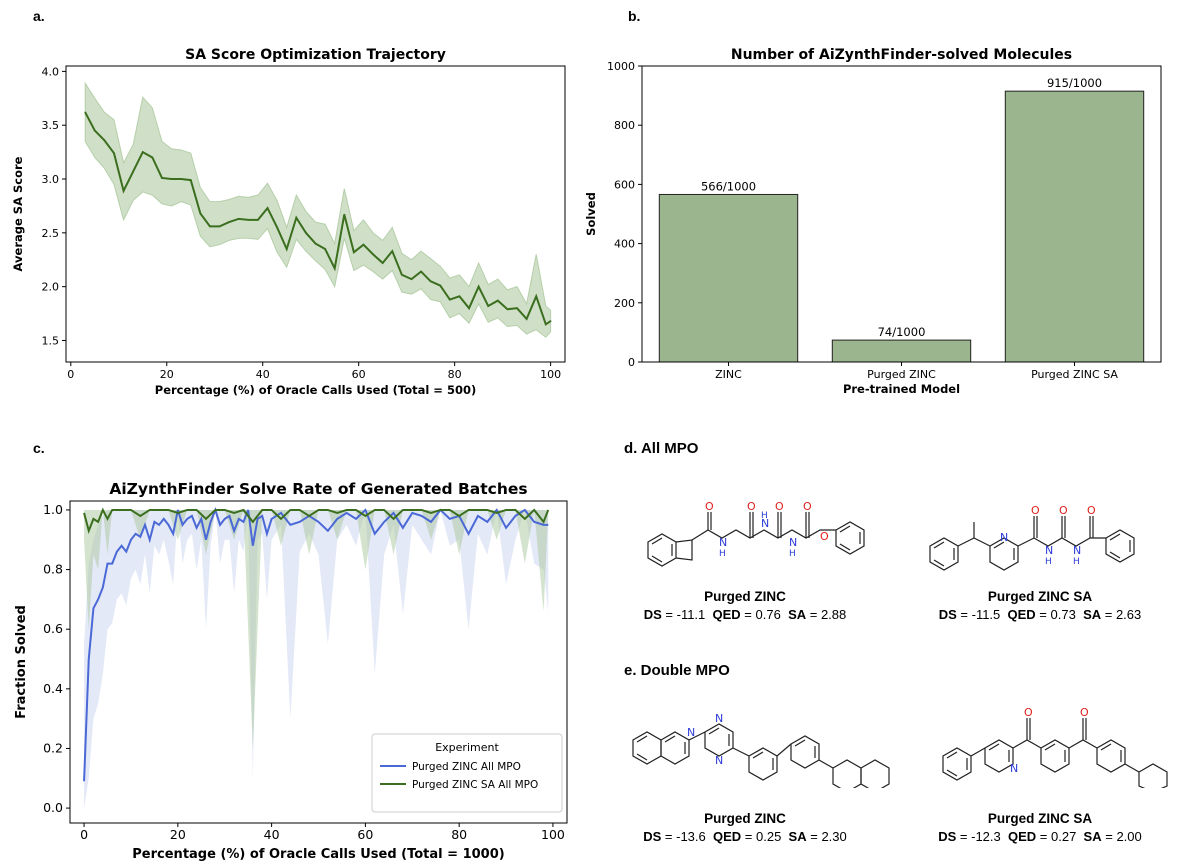 The width and height of the screenshot is (1181, 868). What do you see at coordinates (272, 834) in the screenshot?
I see `x-tick-label: 40` at bounding box center [272, 834].